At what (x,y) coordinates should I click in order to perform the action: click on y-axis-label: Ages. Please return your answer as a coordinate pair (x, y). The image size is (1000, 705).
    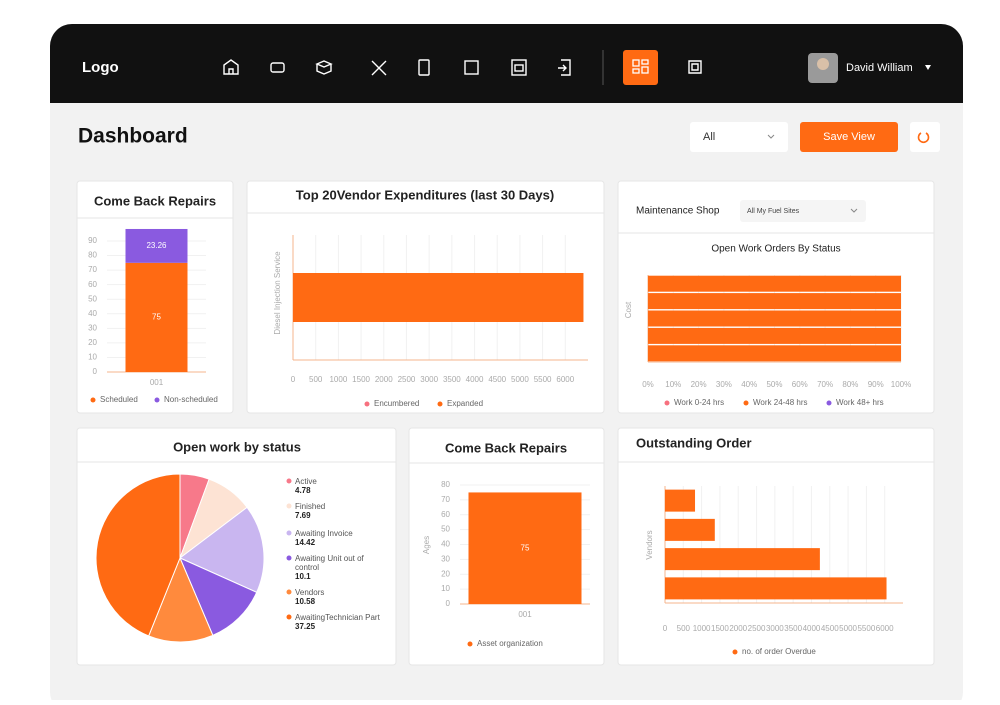
    Looking at the image, I should click on (426, 545).